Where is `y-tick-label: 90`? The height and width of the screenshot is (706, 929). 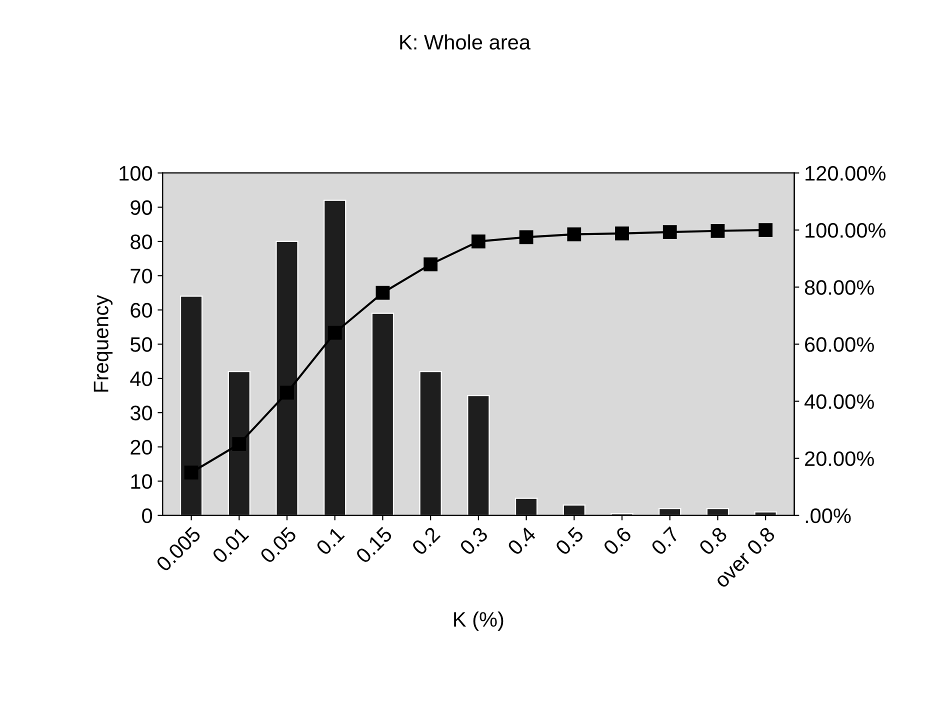
y-tick-label: 90 is located at coordinates (141, 207).